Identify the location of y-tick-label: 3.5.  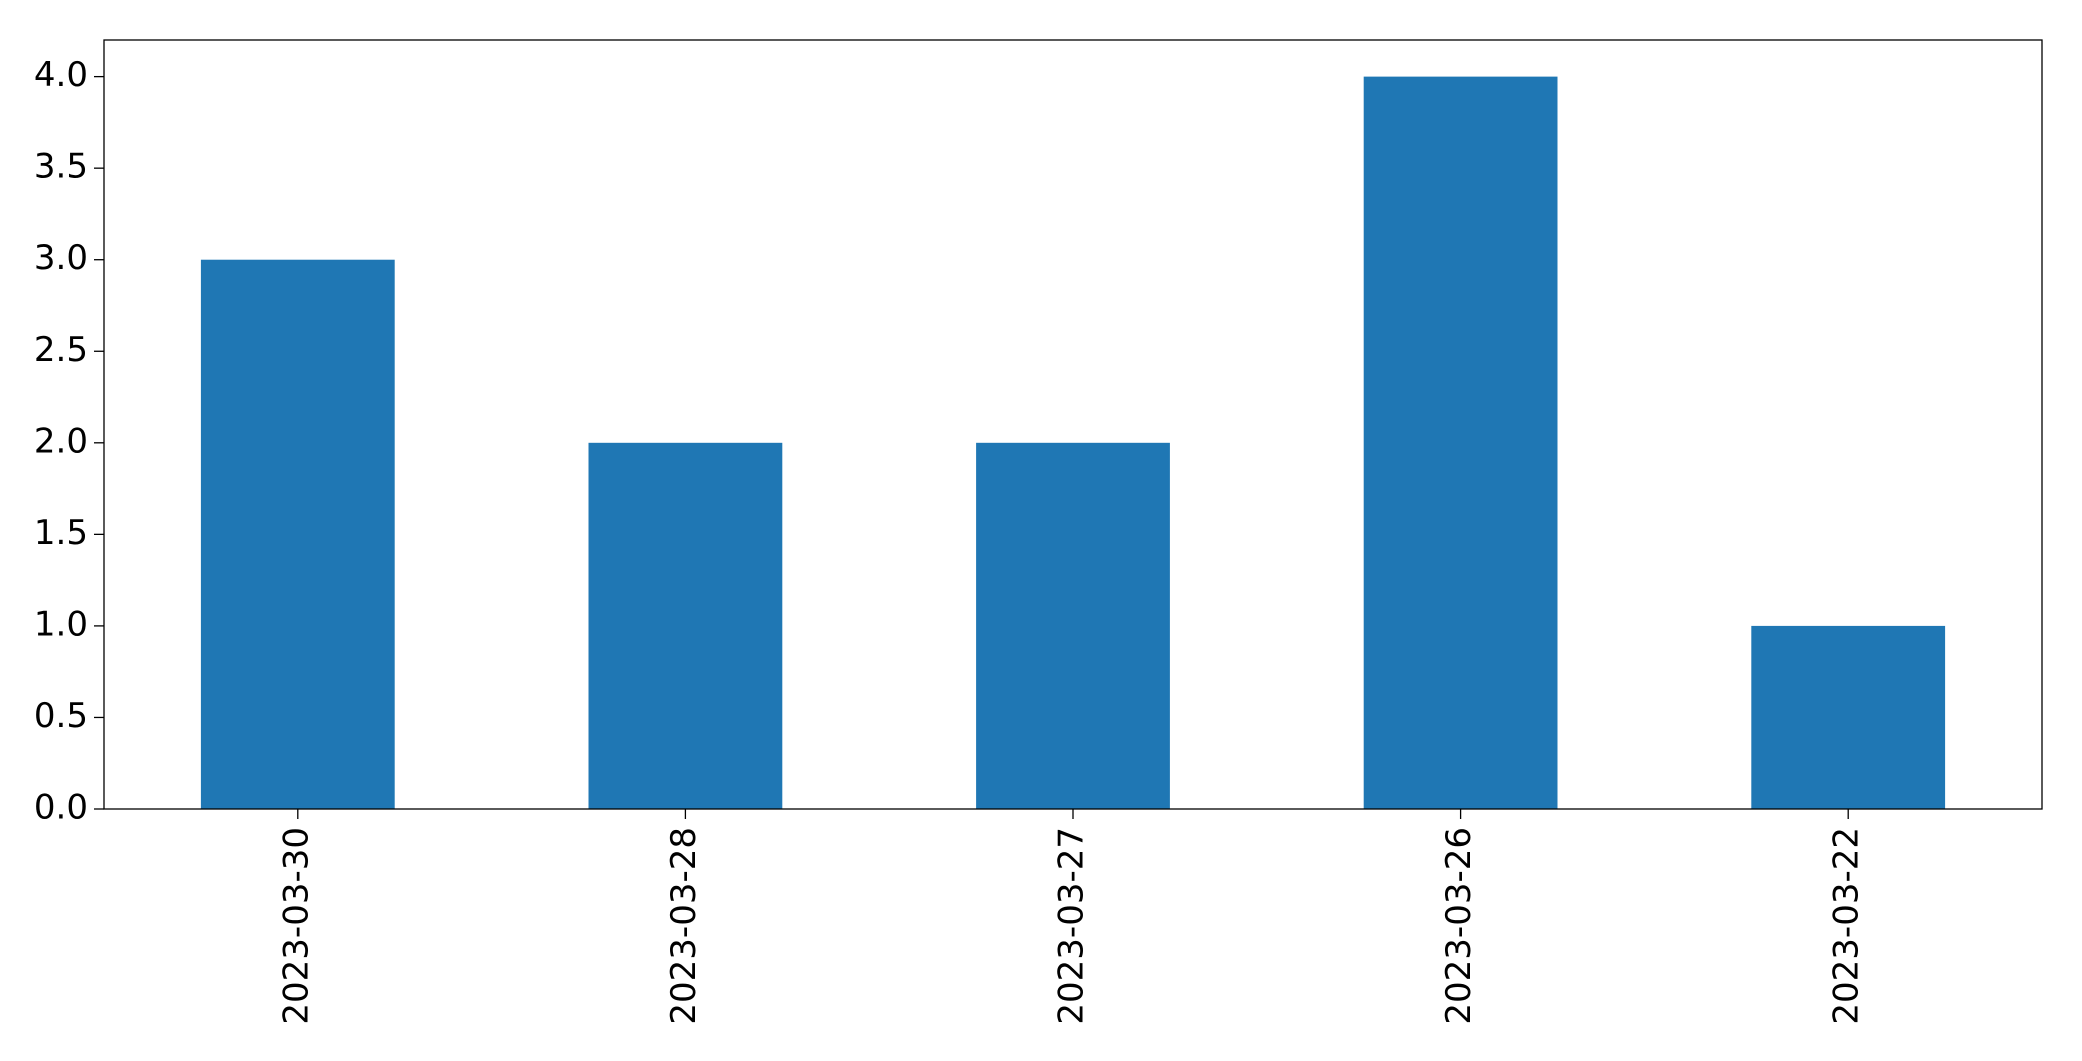
(61, 167).